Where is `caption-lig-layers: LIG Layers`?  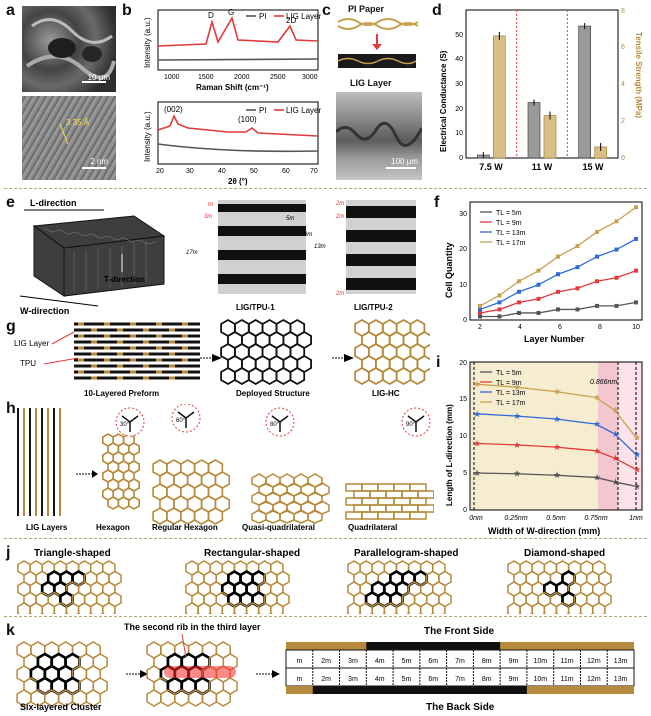
caption-lig-layers: LIG Layers is located at coordinates (47, 527).